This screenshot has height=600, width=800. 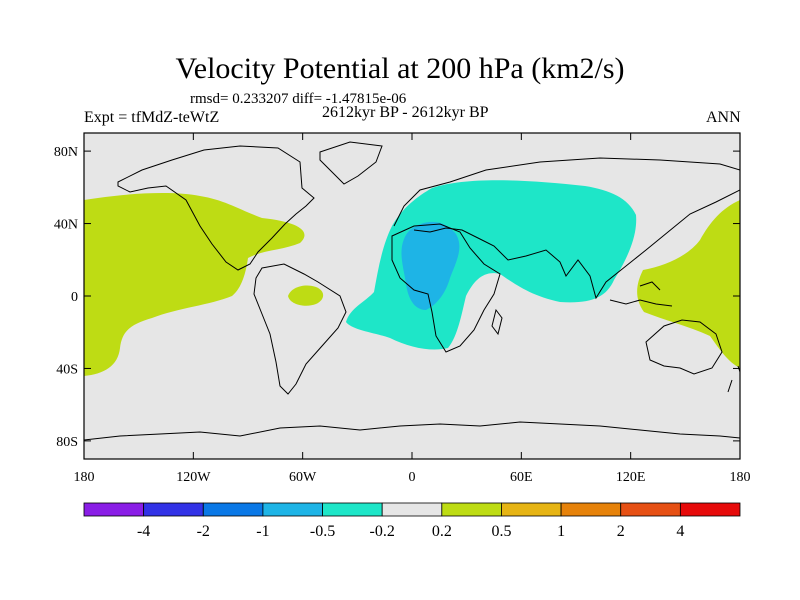 I want to click on colorbar-label: -0.5, so click(x=322, y=531).